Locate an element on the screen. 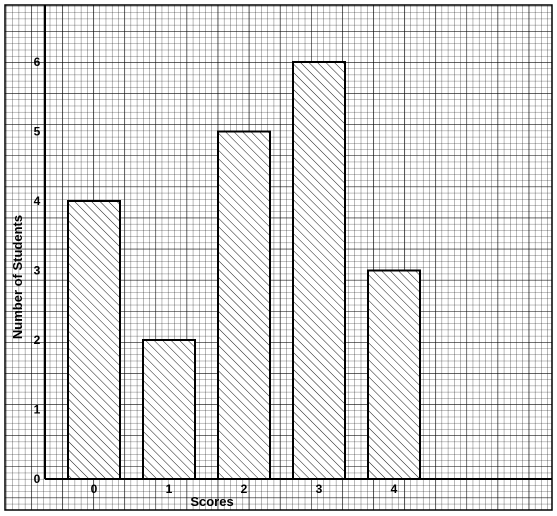  x-tick-label: 0 is located at coordinates (94, 489).